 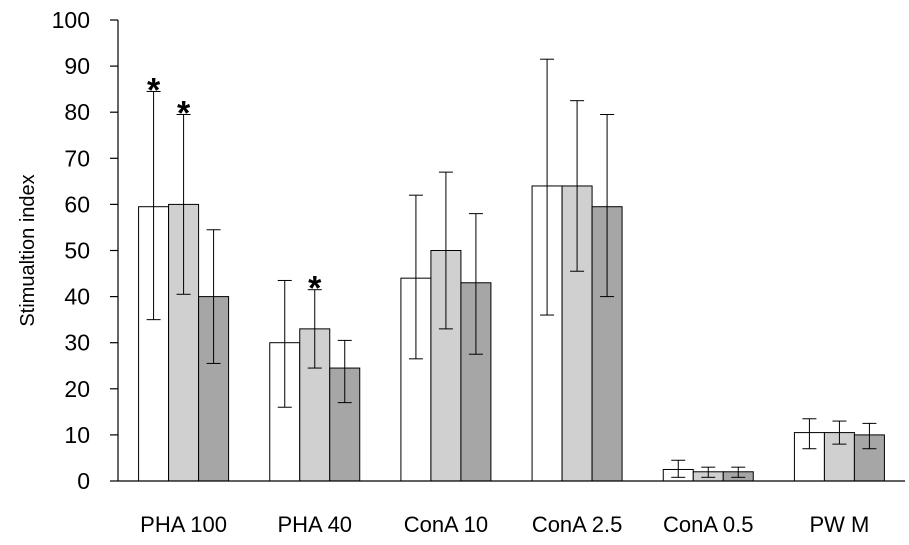 I want to click on y-axis: 0 10 20 30 40 50 60 70 80 90 100, so click(x=85, y=250).